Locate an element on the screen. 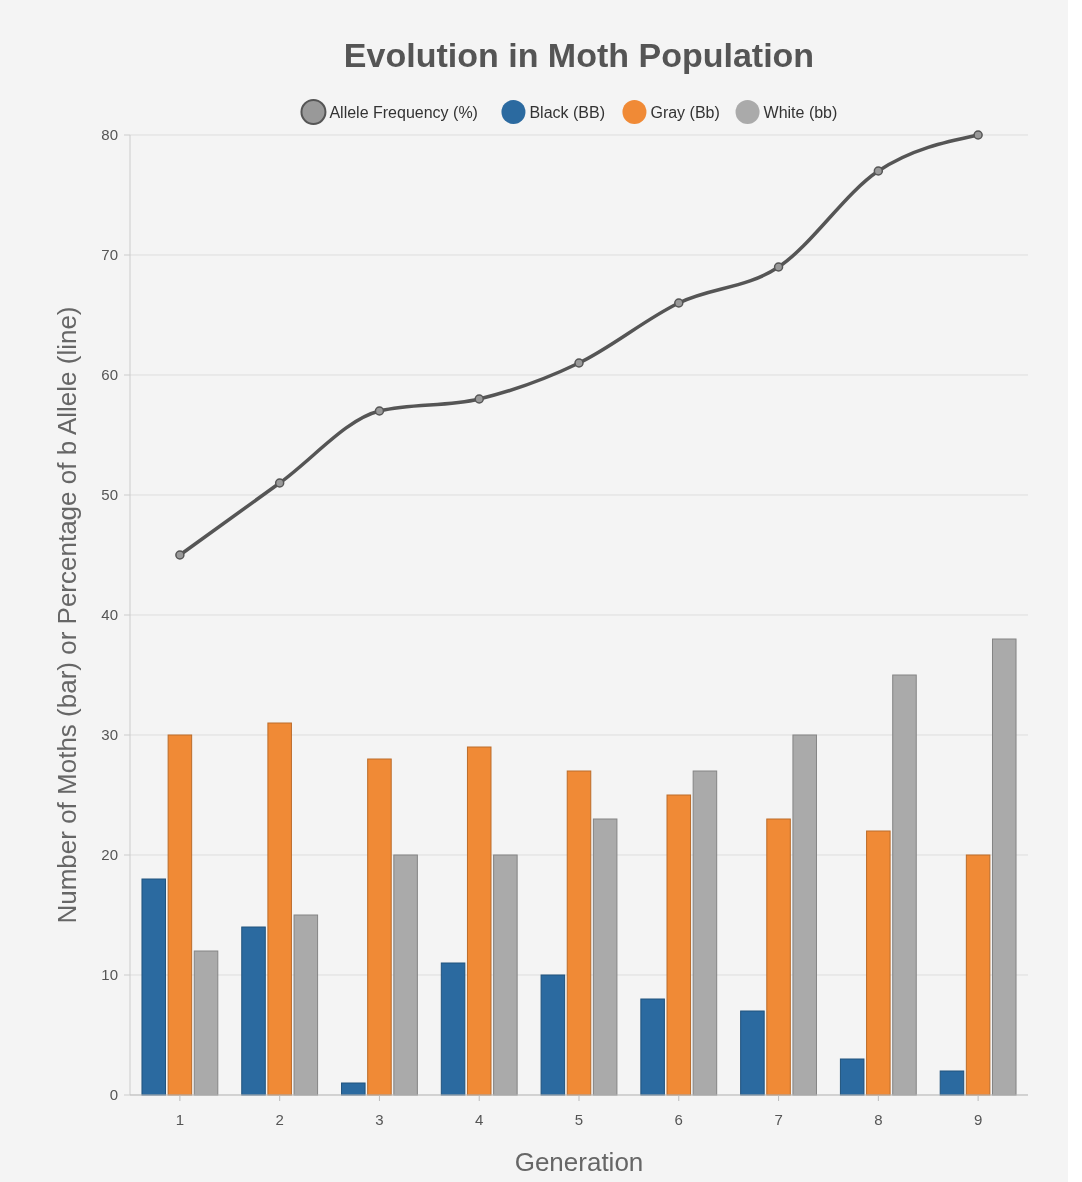 This screenshot has width=1082, height=1182. y-tick-label: 20 is located at coordinates (109, 855).